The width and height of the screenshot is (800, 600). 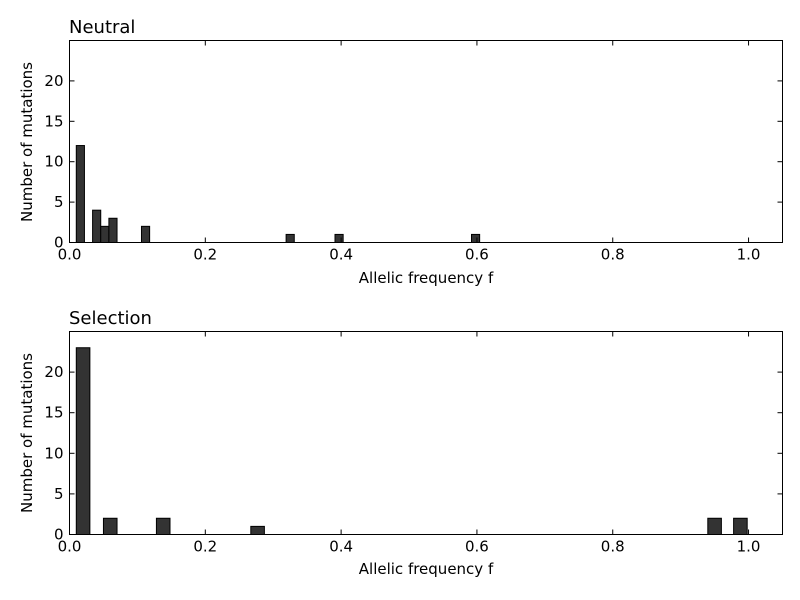 I want to click on neutral-x-tick-label: 0.6, so click(x=477, y=255).